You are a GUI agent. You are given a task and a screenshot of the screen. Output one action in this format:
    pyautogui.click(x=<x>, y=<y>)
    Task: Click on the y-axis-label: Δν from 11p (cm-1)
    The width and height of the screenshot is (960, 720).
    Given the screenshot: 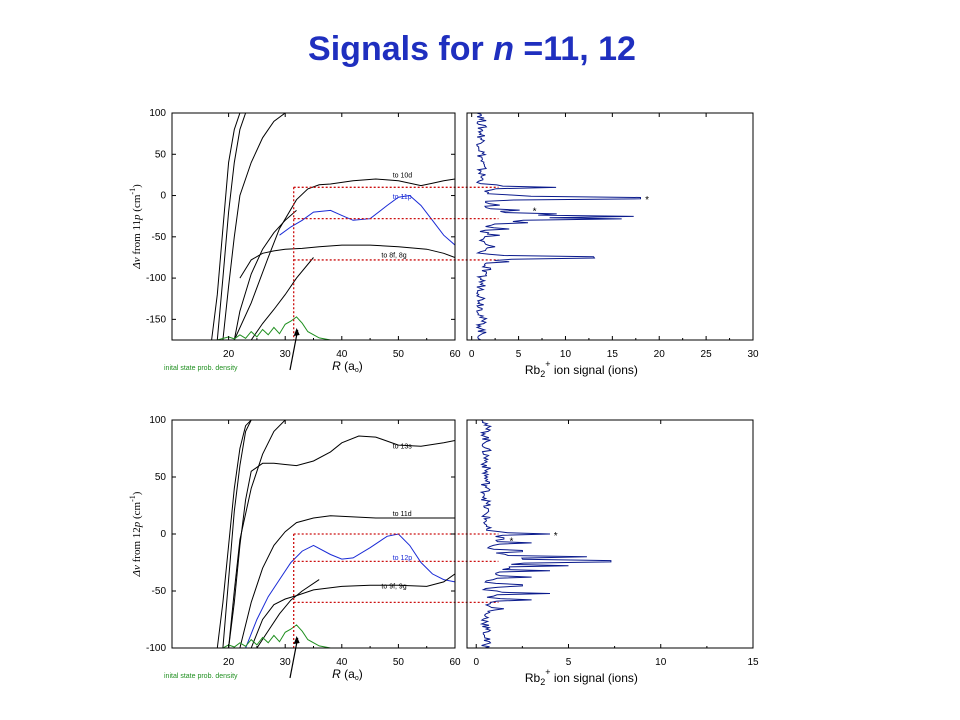 What is the action you would take?
    pyautogui.click(x=135, y=227)
    